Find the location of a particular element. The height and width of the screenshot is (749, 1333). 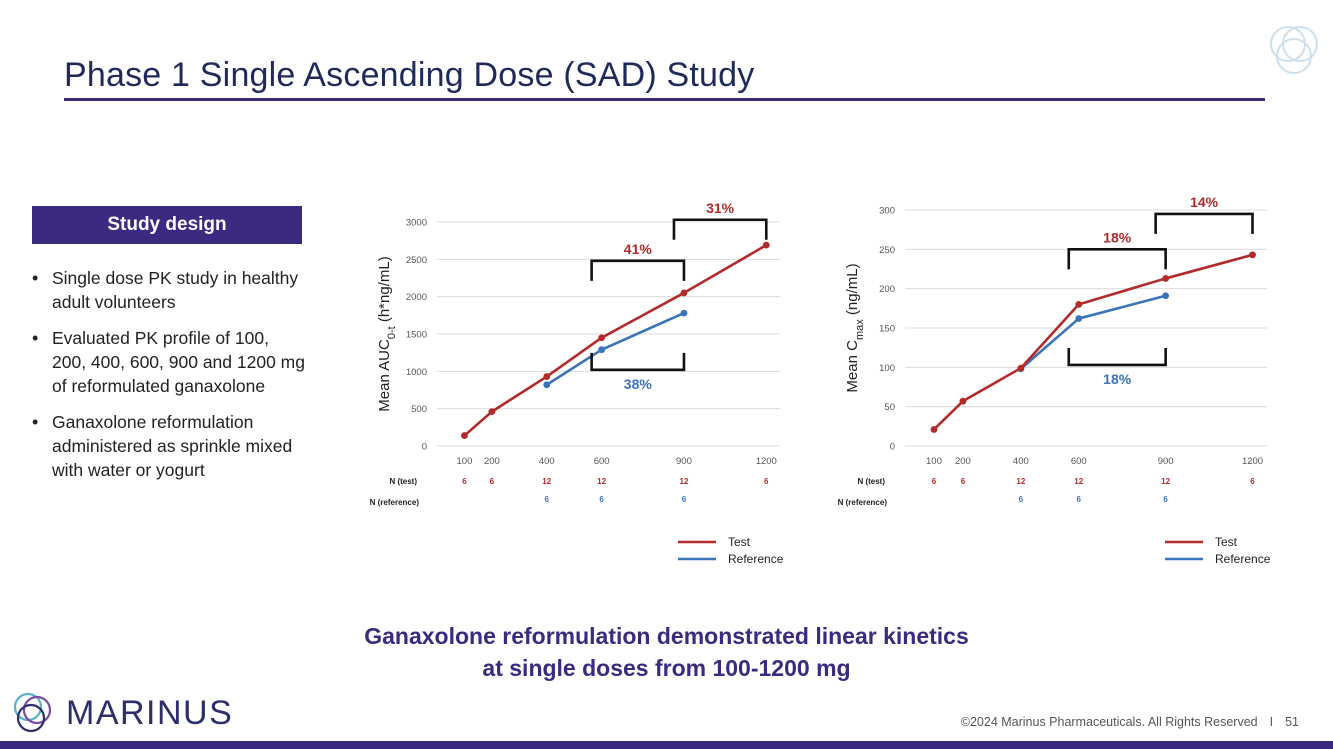

series-line-reference is located at coordinates (615, 348).